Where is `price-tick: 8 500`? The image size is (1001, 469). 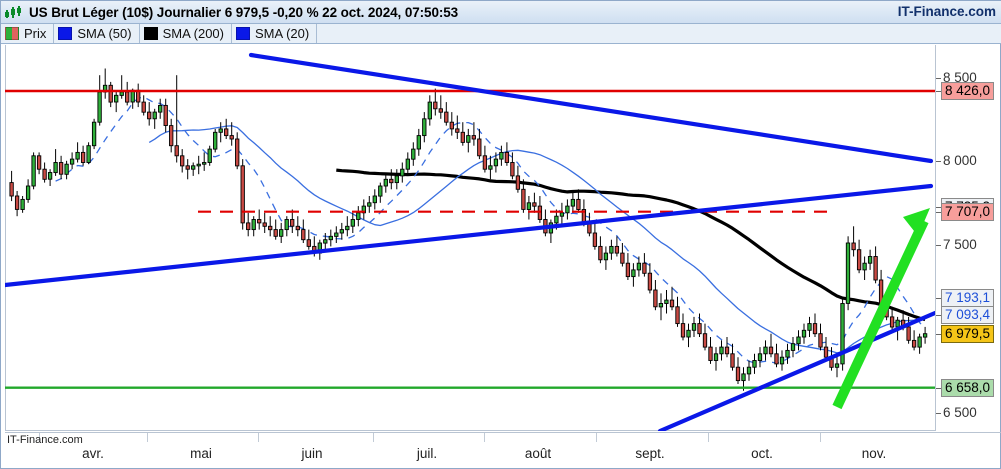 price-tick: 8 500 is located at coordinates (956, 77).